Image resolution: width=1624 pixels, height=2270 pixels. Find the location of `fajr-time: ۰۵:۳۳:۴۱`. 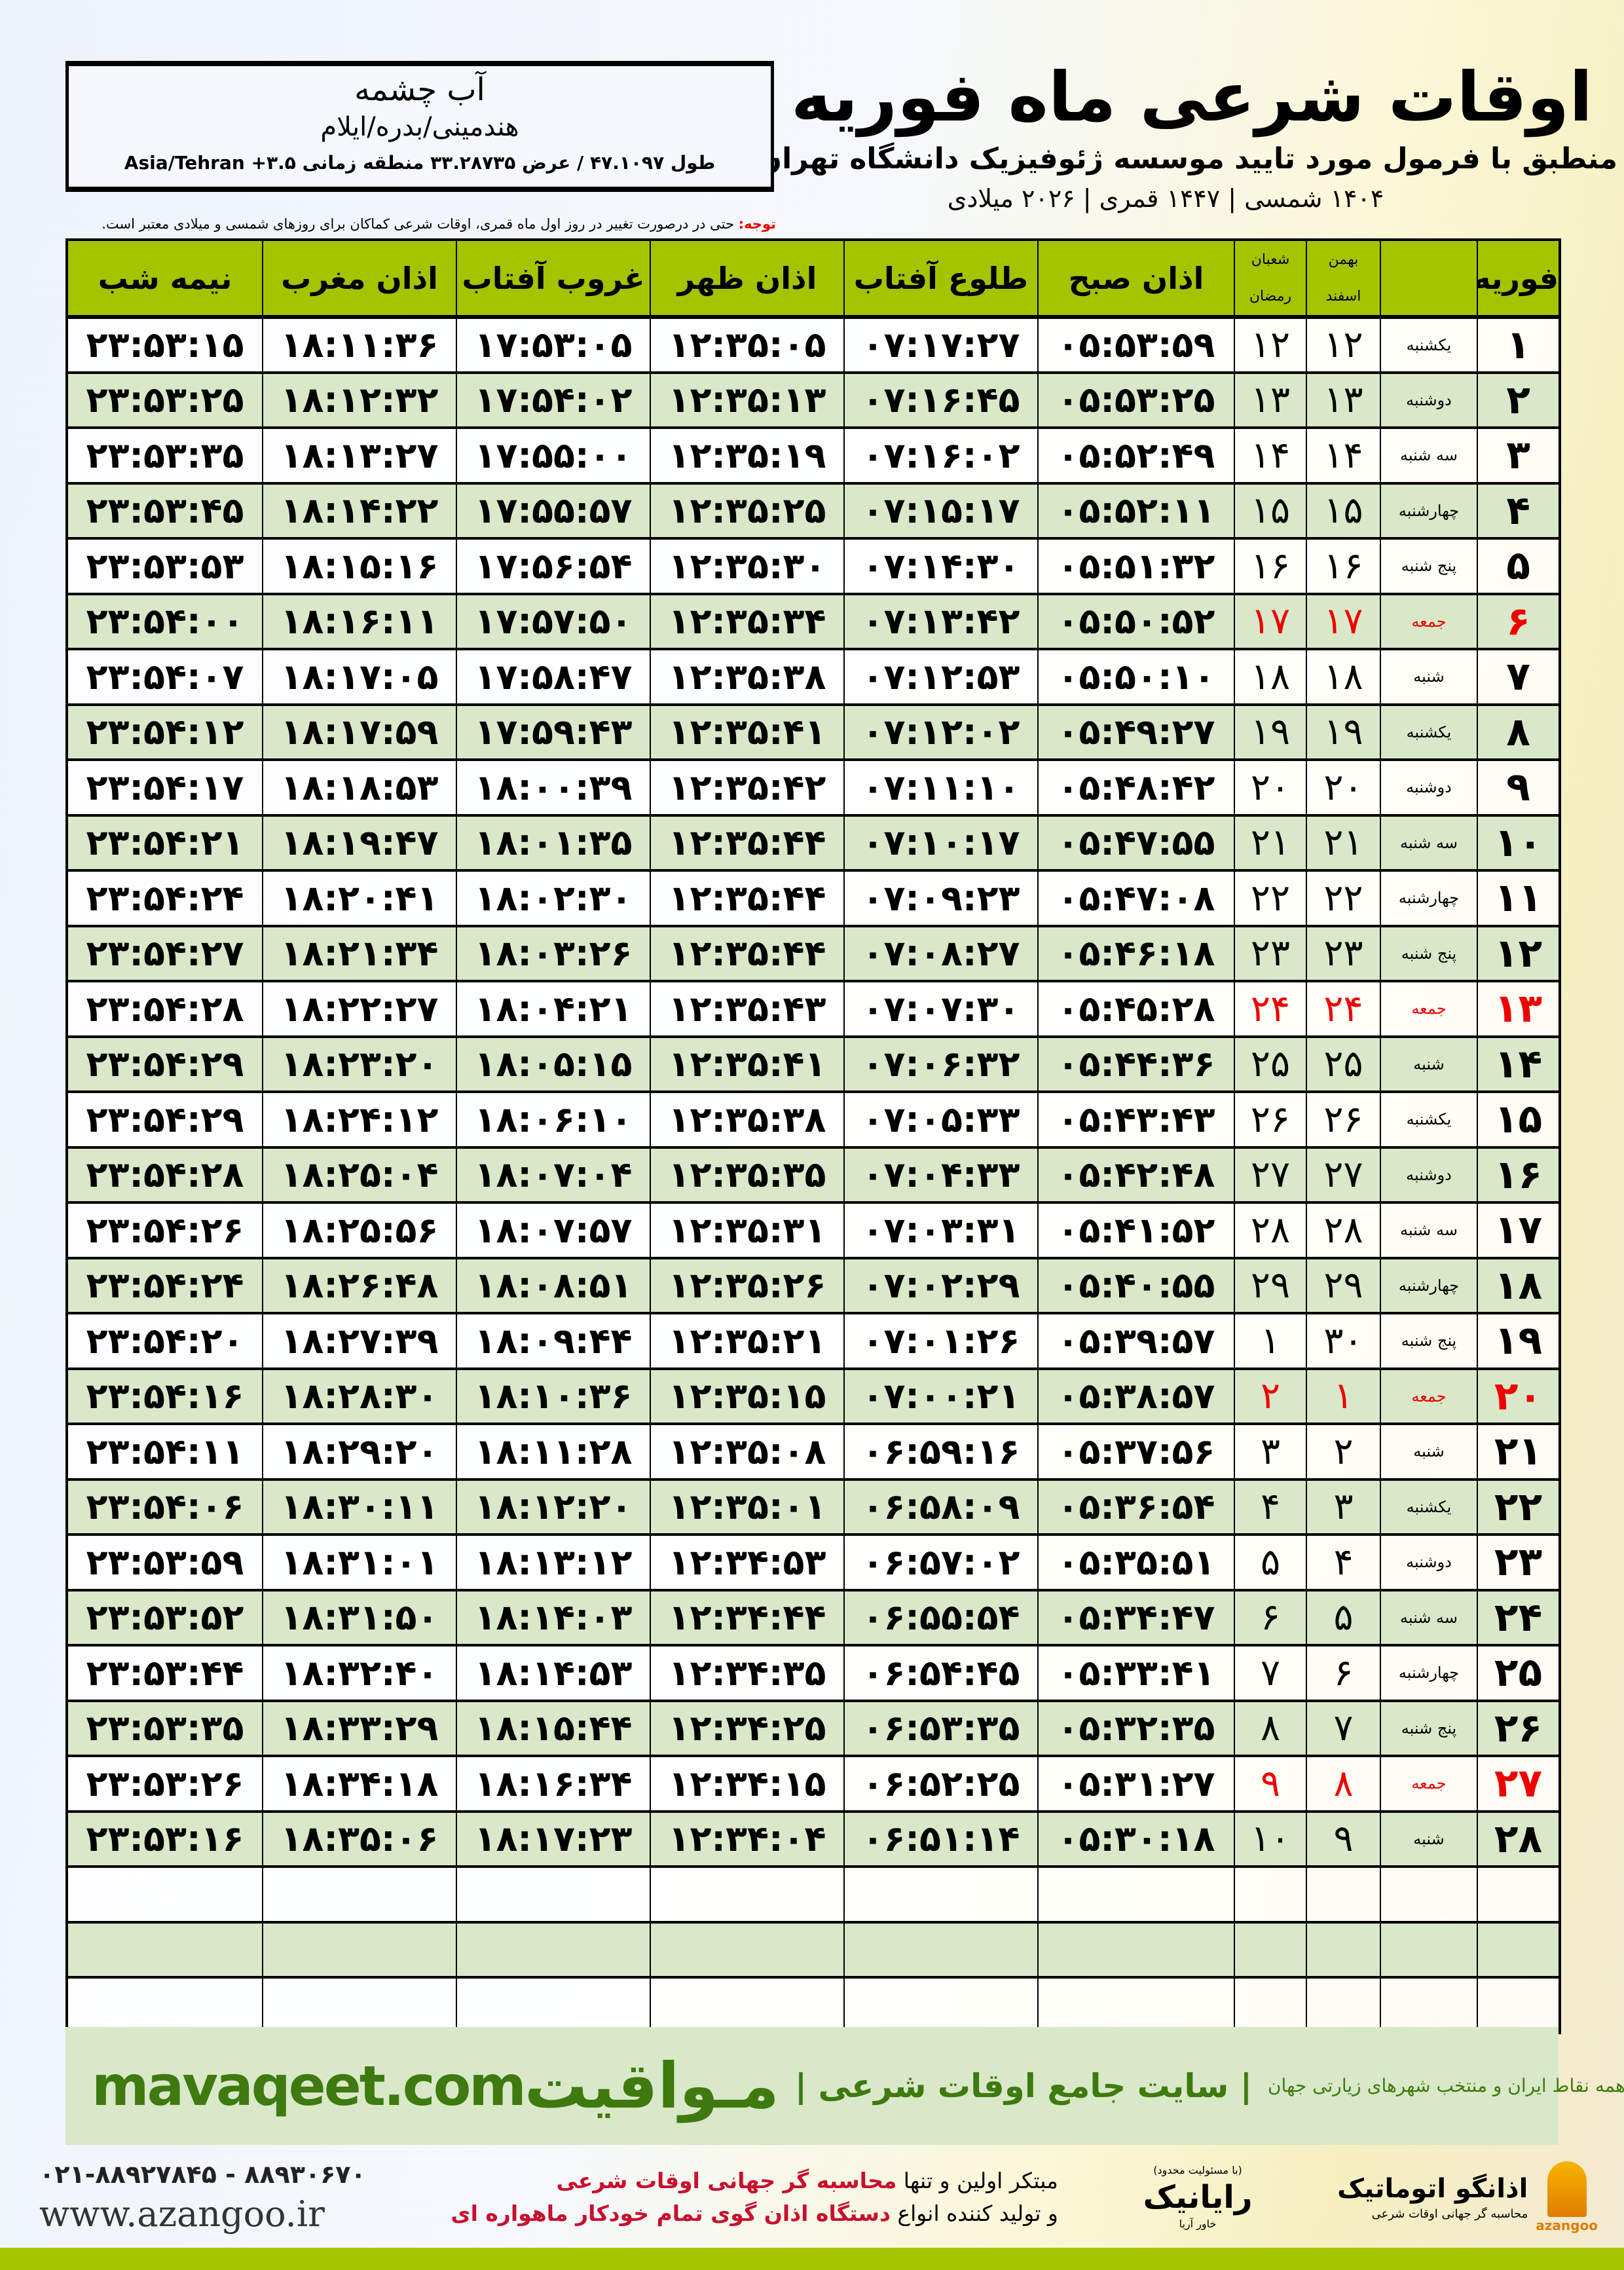

fajr-time: ۰۵:۳۳:۴۱ is located at coordinates (1135, 1673).